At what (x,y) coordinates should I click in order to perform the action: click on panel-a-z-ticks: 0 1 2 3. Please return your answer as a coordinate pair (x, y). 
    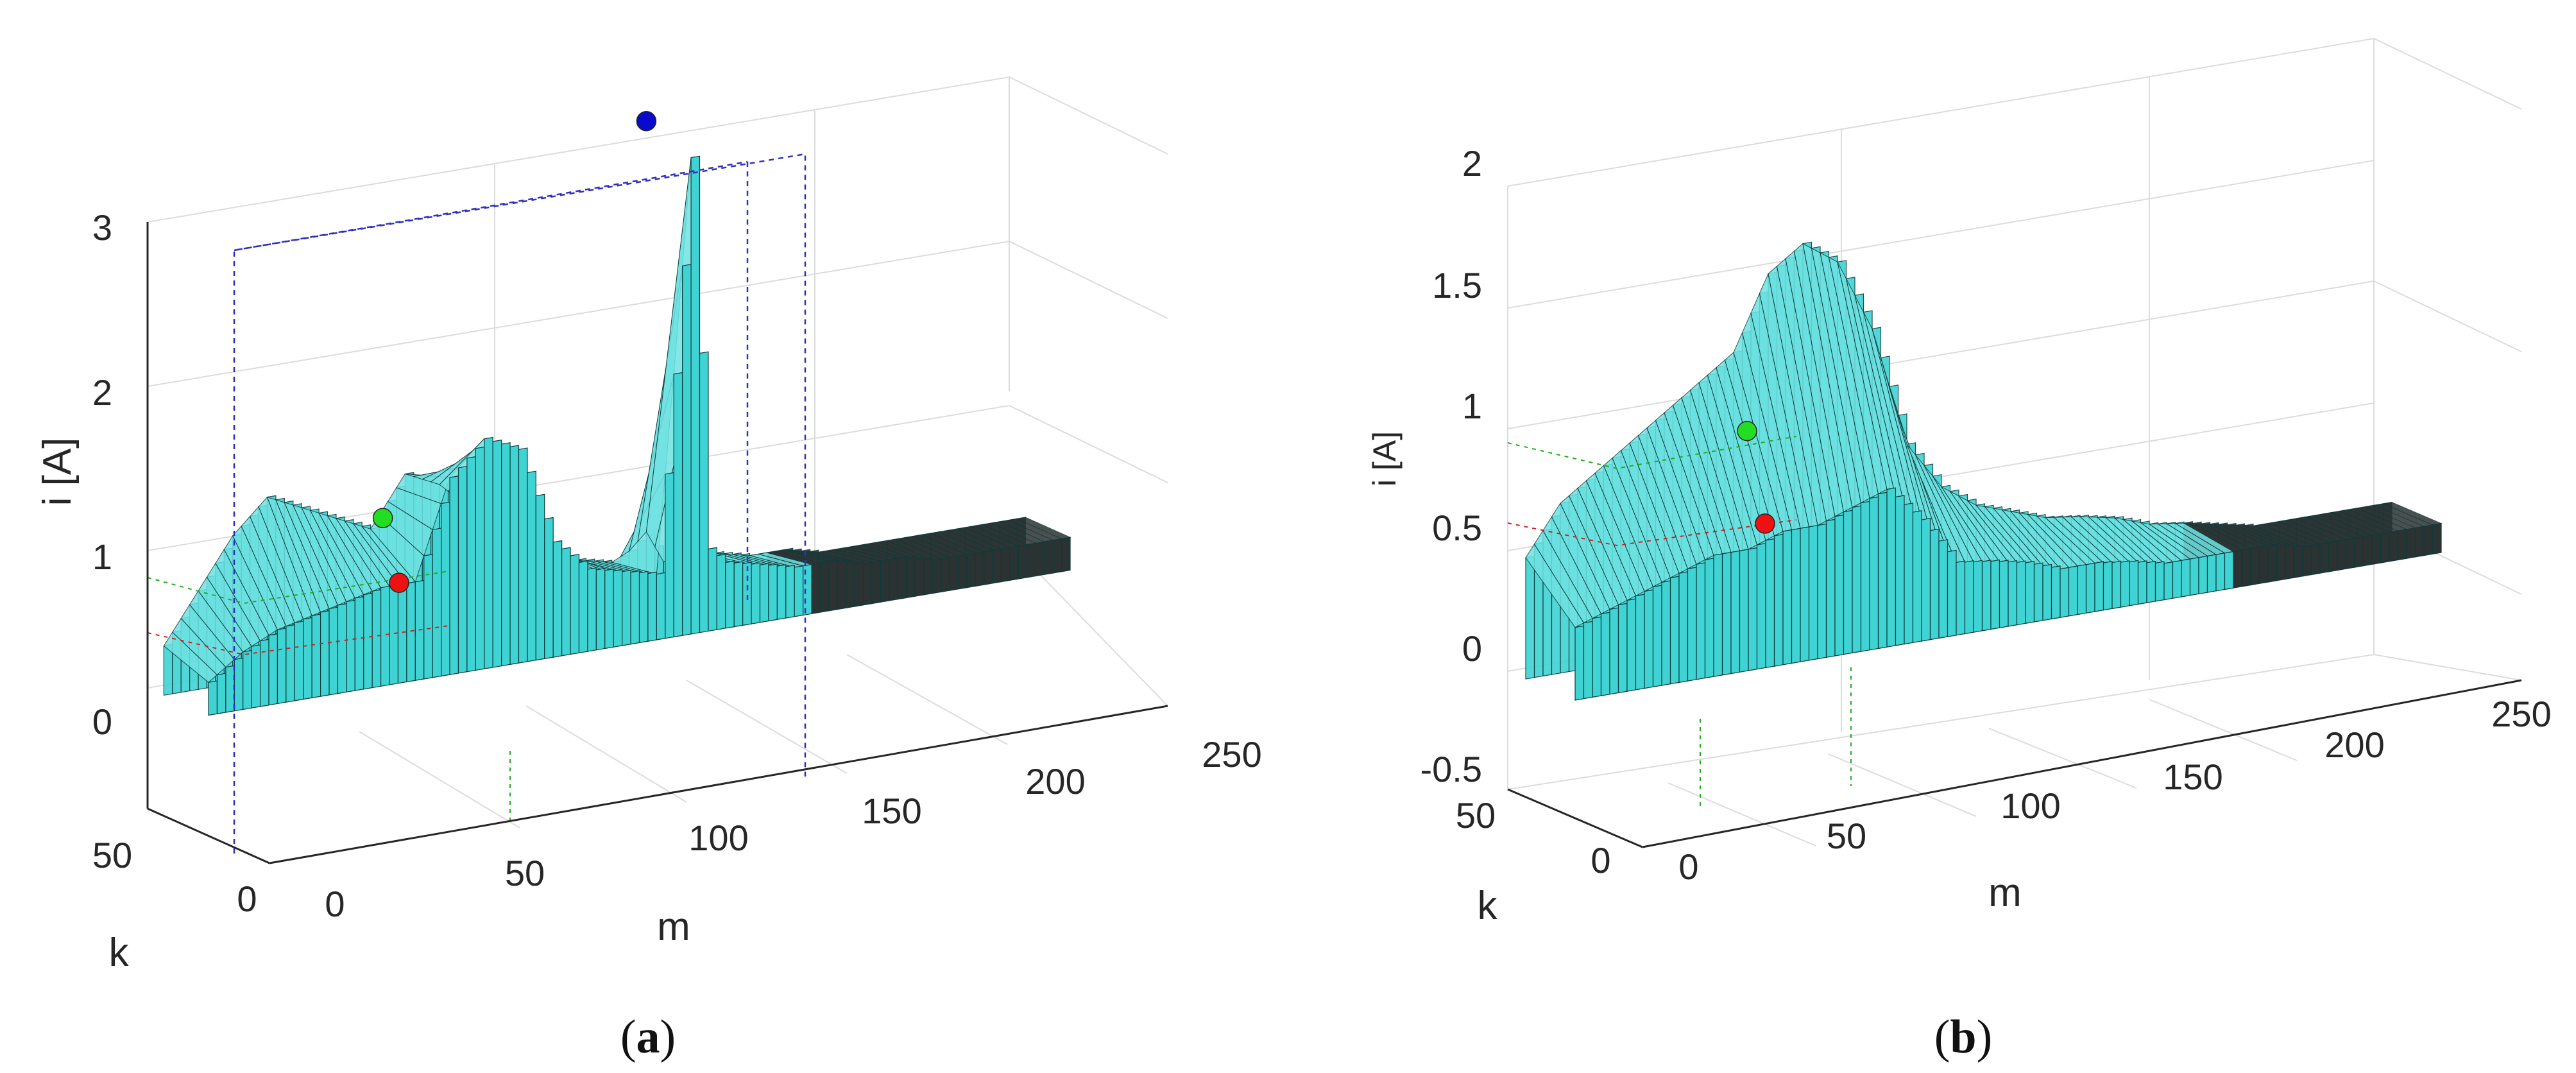
    Looking at the image, I should click on (102, 474).